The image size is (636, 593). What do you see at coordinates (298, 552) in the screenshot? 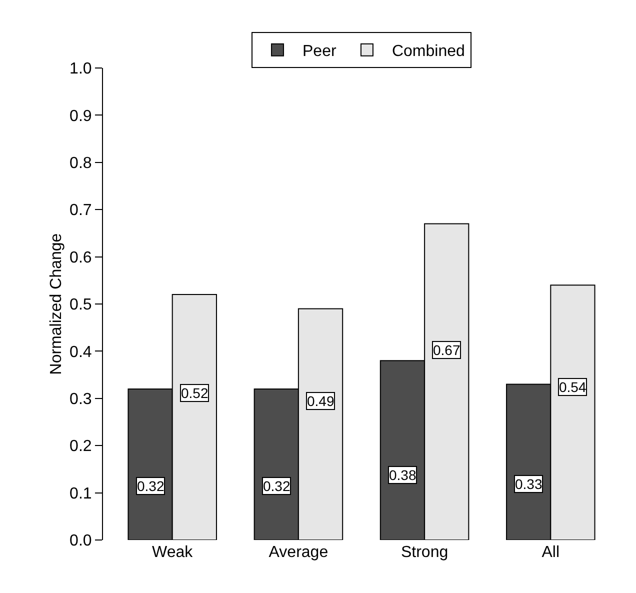
I see `x-tick-label: Average` at bounding box center [298, 552].